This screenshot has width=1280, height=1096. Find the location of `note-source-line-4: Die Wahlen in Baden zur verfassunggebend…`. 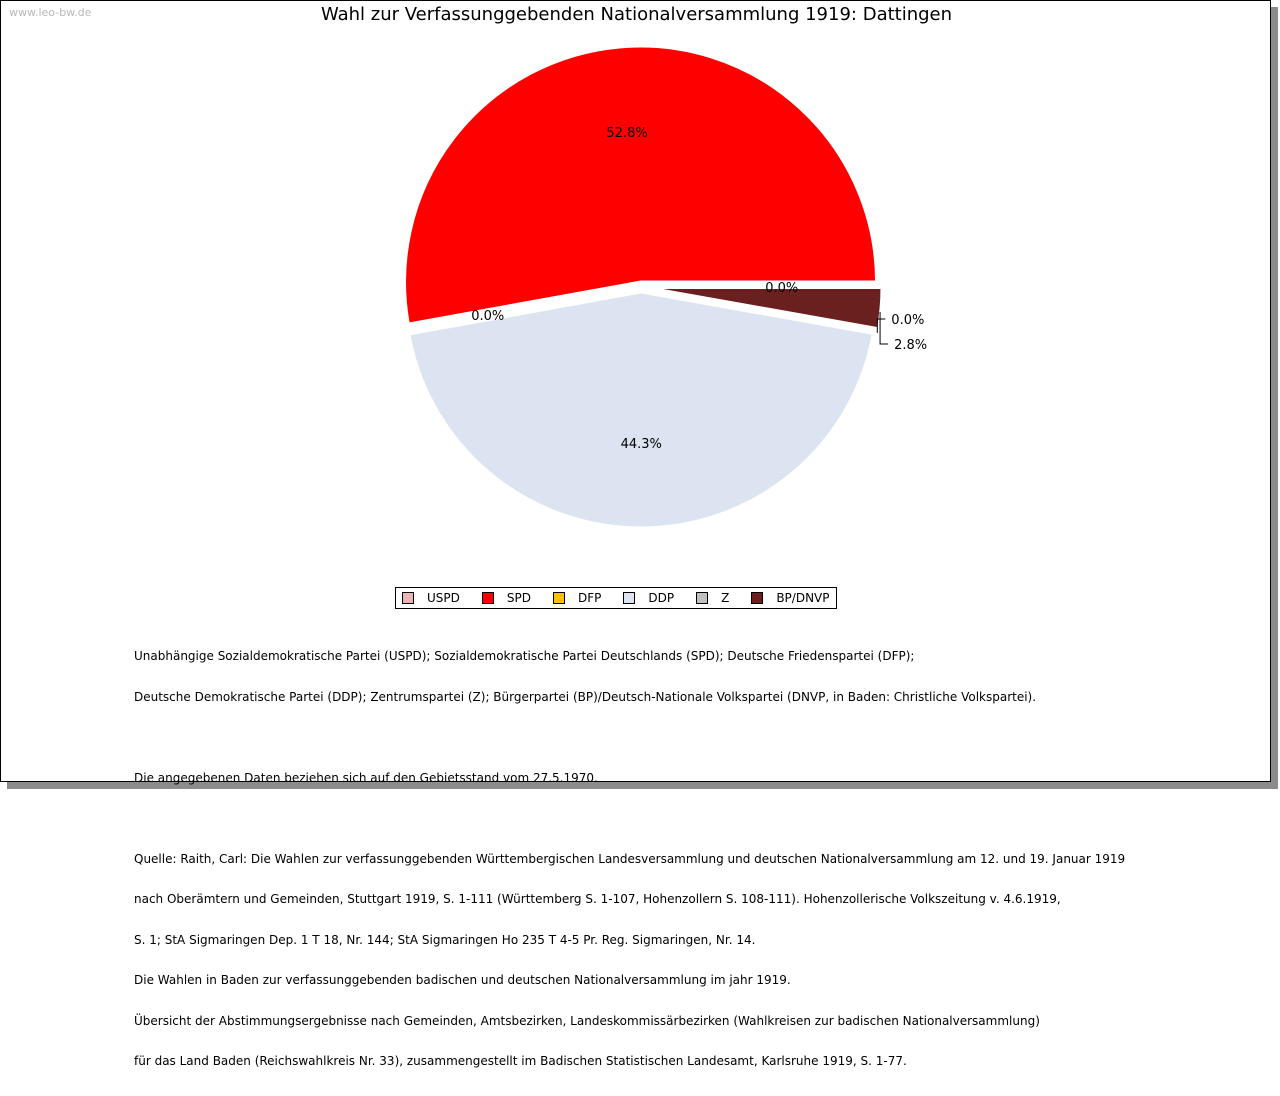

note-source-line-4: Die Wahlen in Baden zur verfassunggebend… is located at coordinates (462, 980).